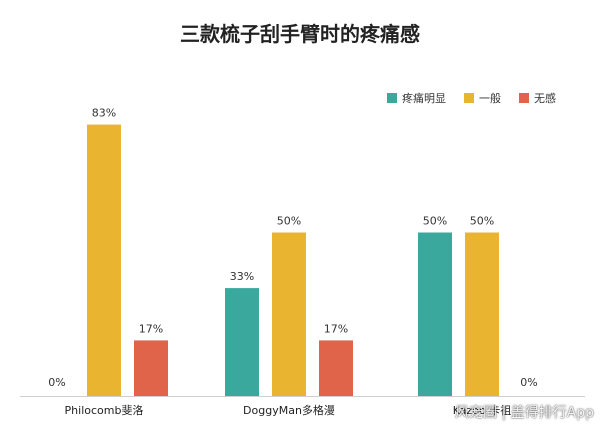  I want to click on category-label-1: Philocomb斐洛, so click(104, 410).